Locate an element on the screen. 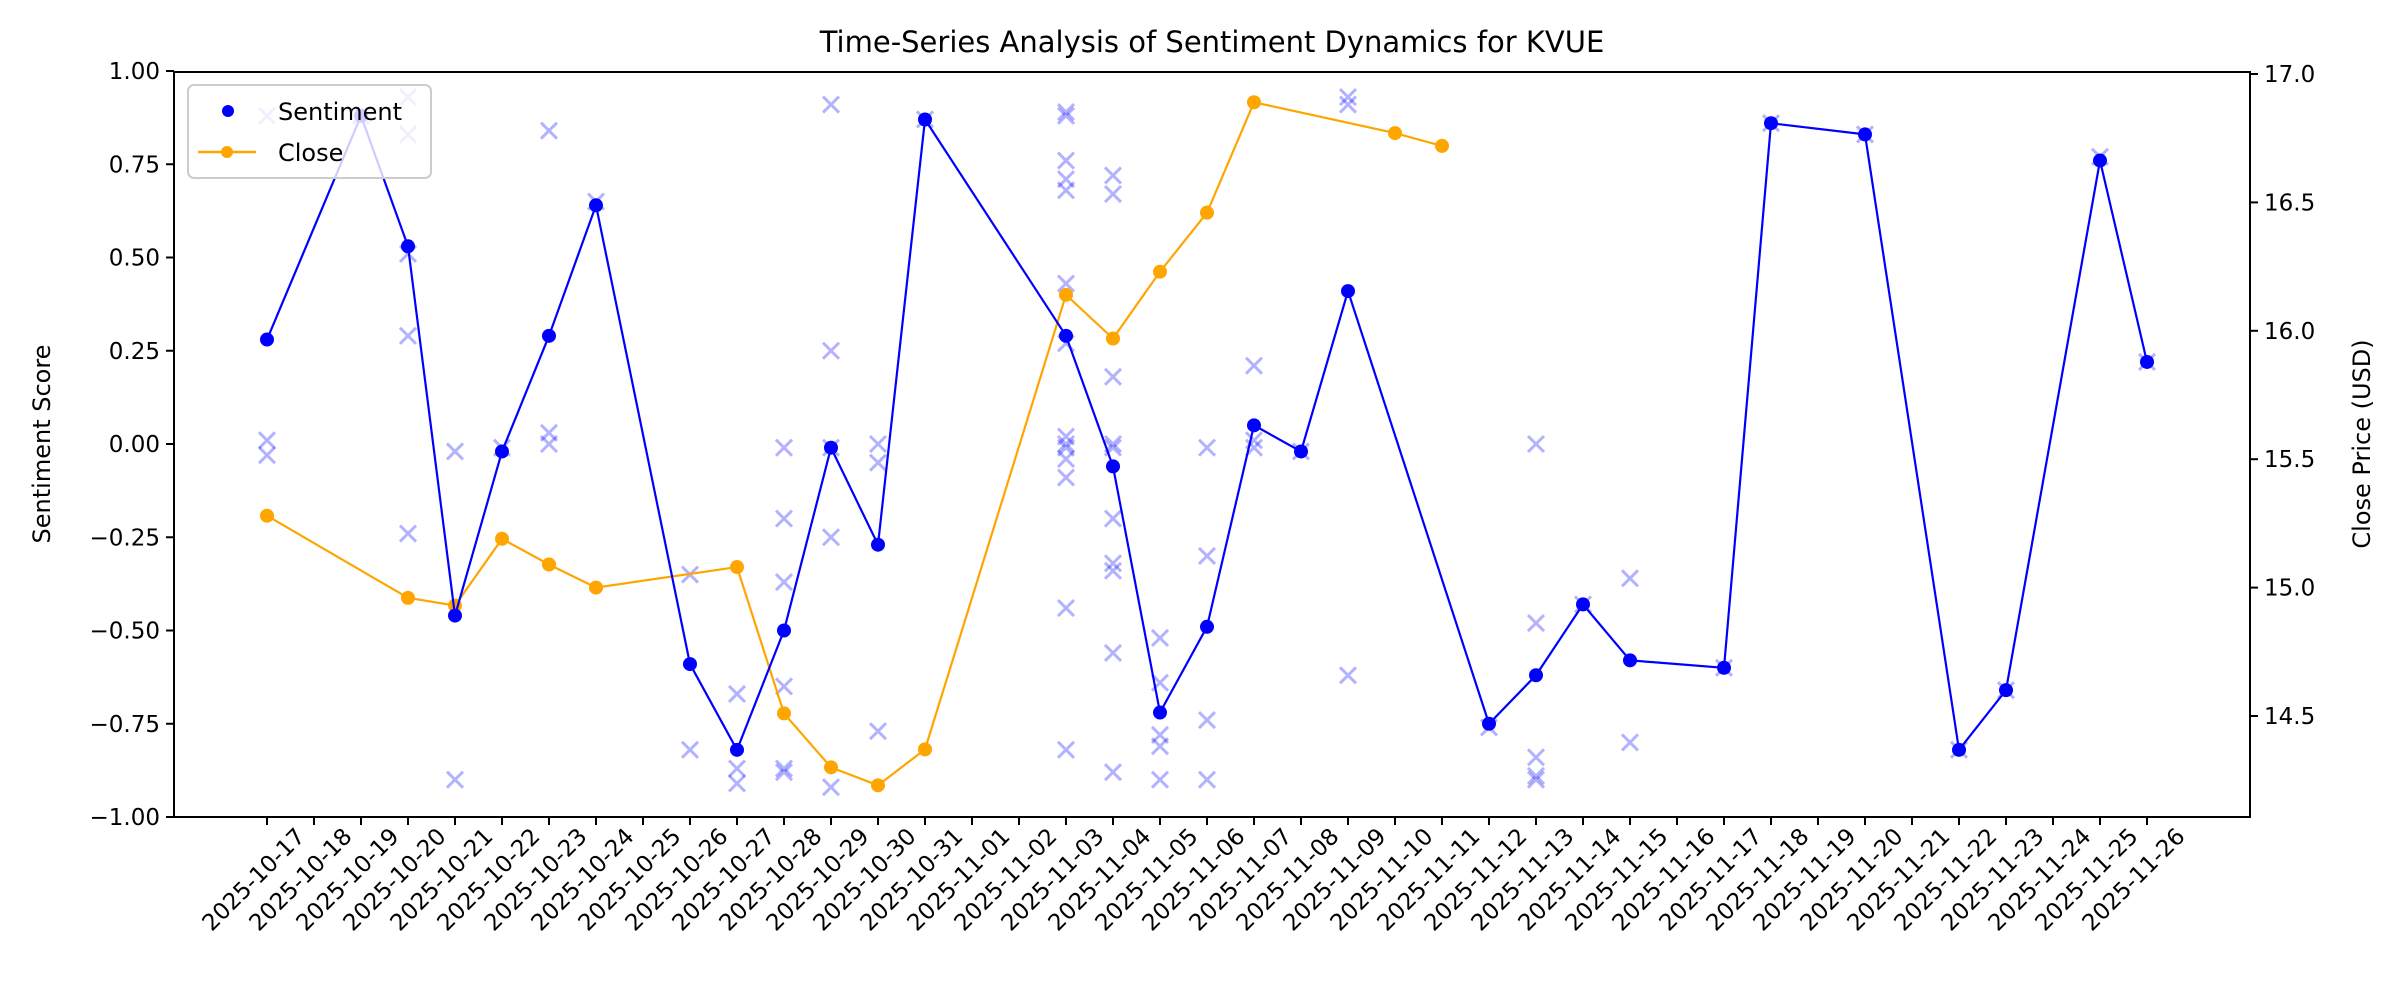 Image resolution: width=2400 pixels, height=1004 pixels. legend-box is located at coordinates (309, 131).